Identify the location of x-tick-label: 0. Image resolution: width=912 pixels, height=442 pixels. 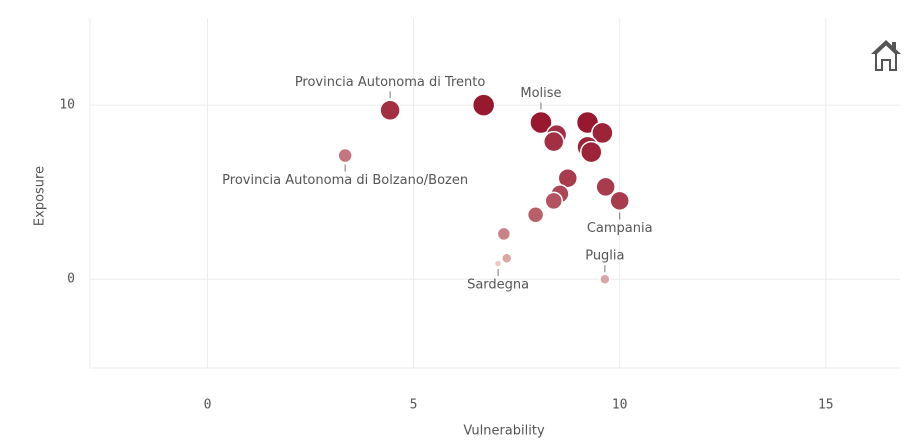
(208, 405).